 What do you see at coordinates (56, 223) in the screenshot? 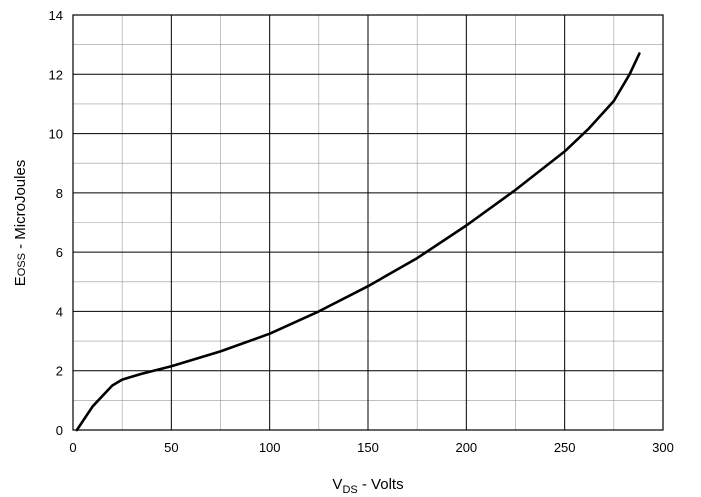
I see `y-tick-labels: 0 2 4 6 8 10 12 14` at bounding box center [56, 223].